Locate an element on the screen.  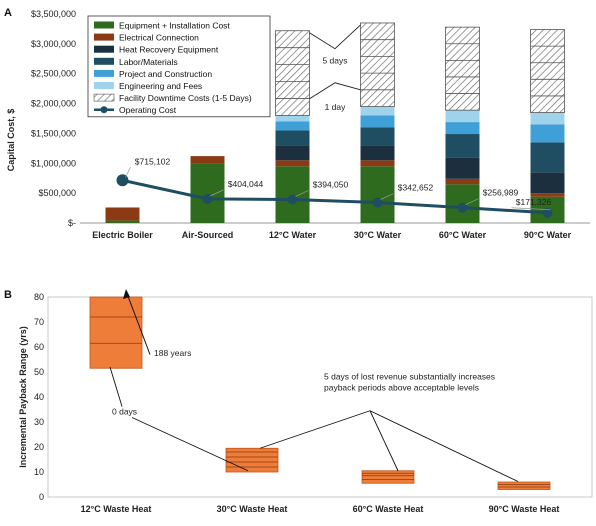
x-category-label: 30°C Waste Heat is located at coordinates (252, 509).